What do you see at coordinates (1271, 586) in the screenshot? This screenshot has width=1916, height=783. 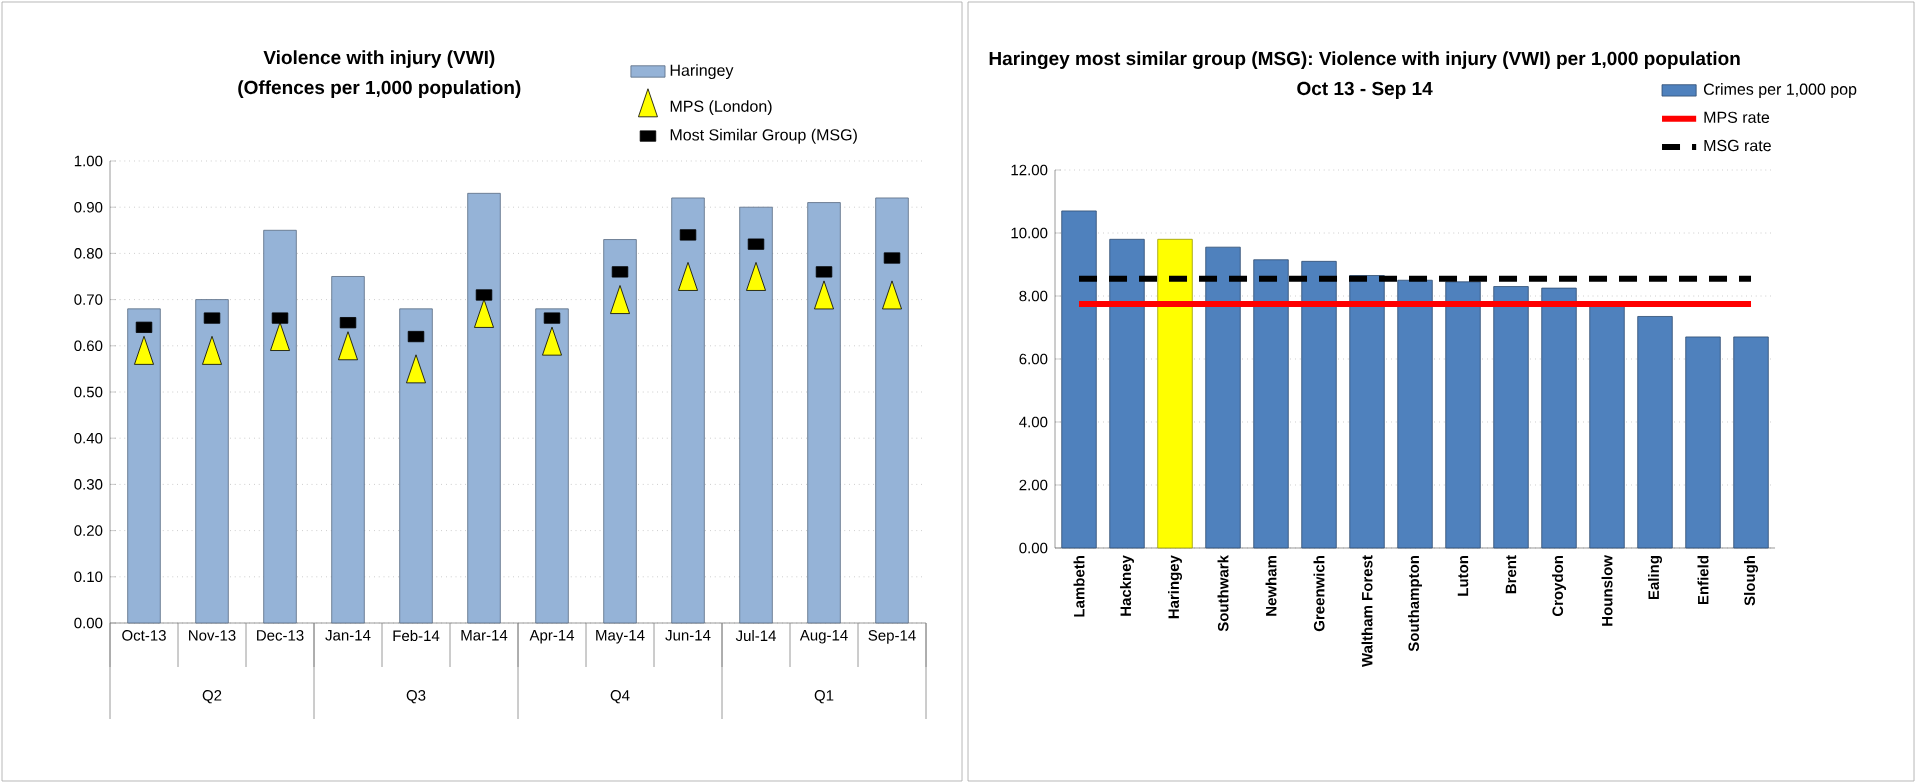 I see `x-tick-label: Newham` at bounding box center [1271, 586].